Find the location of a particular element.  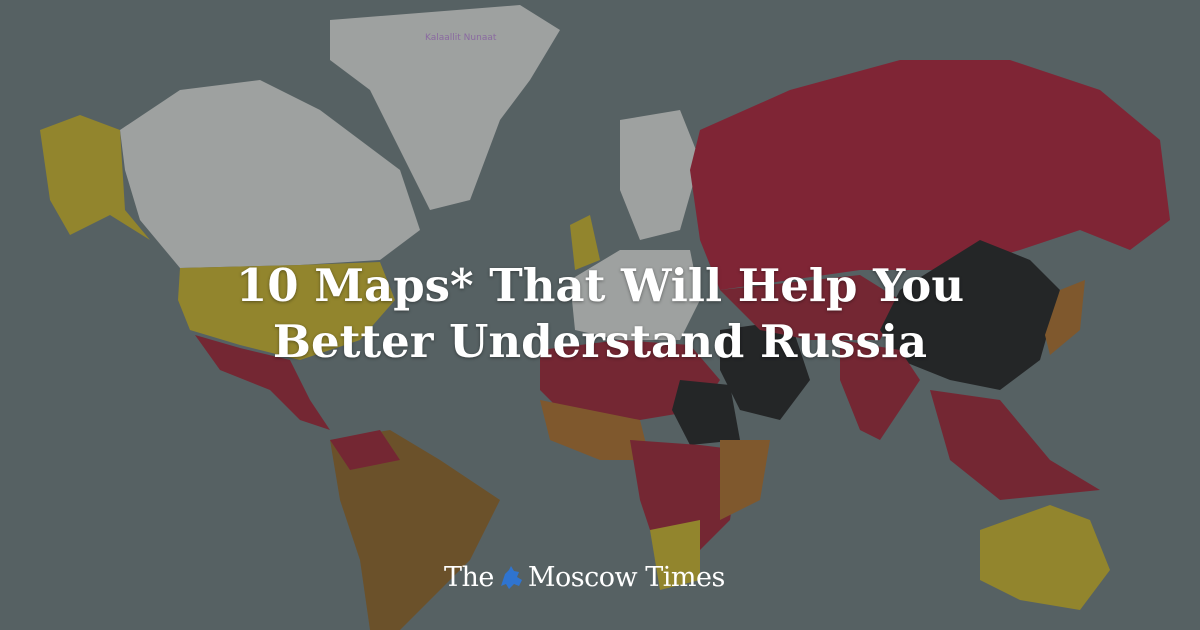

region-russia is located at coordinates (930, 175).